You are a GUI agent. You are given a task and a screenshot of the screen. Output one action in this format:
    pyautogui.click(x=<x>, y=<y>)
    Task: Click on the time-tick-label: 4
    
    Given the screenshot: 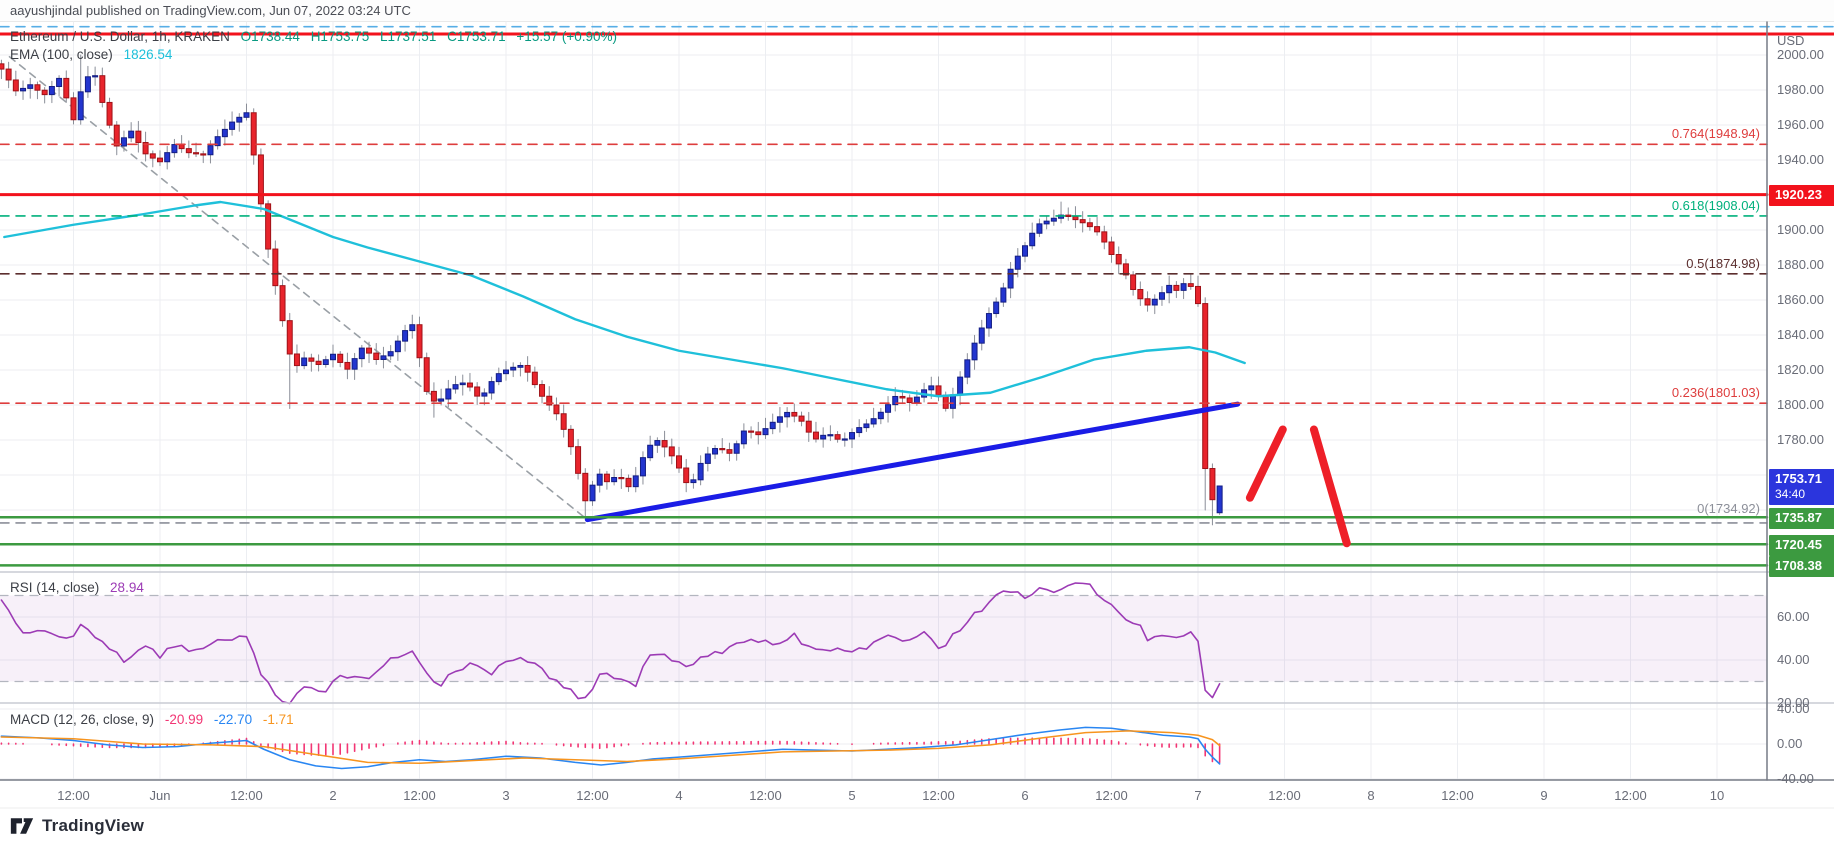 What is the action you would take?
    pyautogui.click(x=679, y=795)
    